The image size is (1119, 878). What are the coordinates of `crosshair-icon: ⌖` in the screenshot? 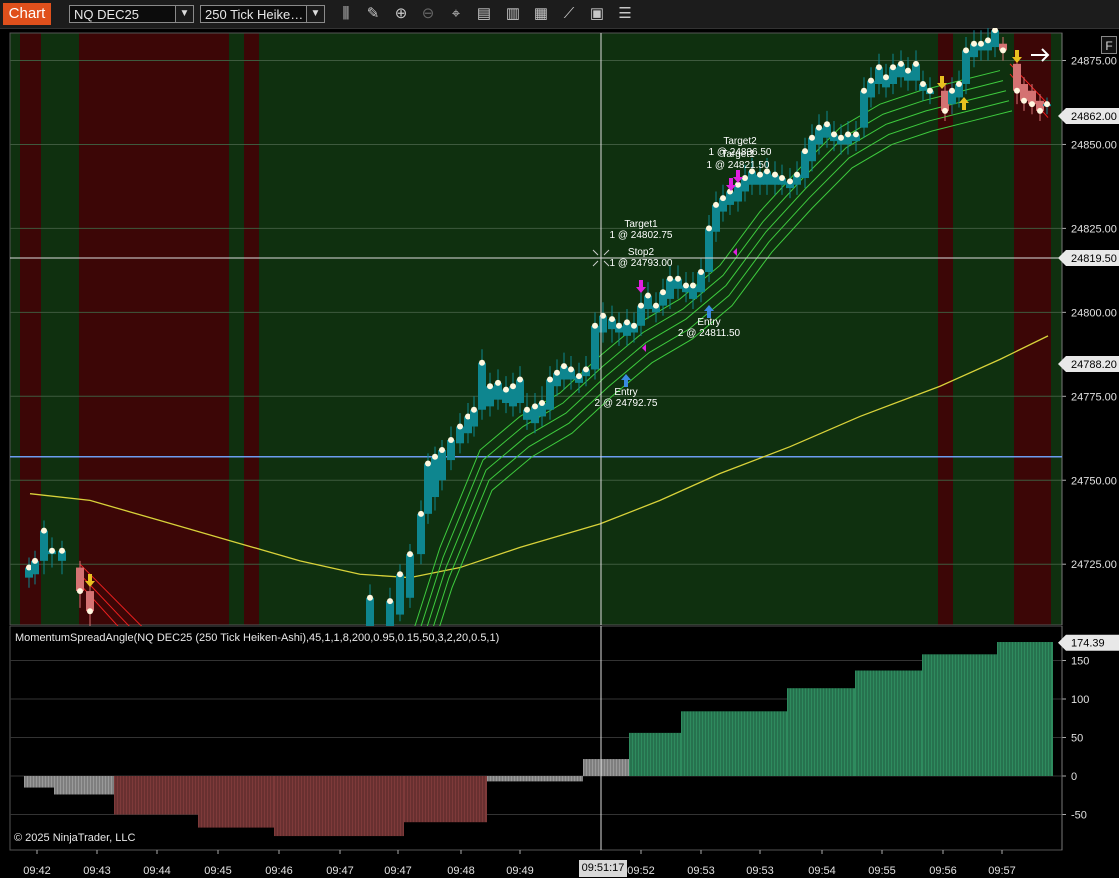 It's located at (456, 13).